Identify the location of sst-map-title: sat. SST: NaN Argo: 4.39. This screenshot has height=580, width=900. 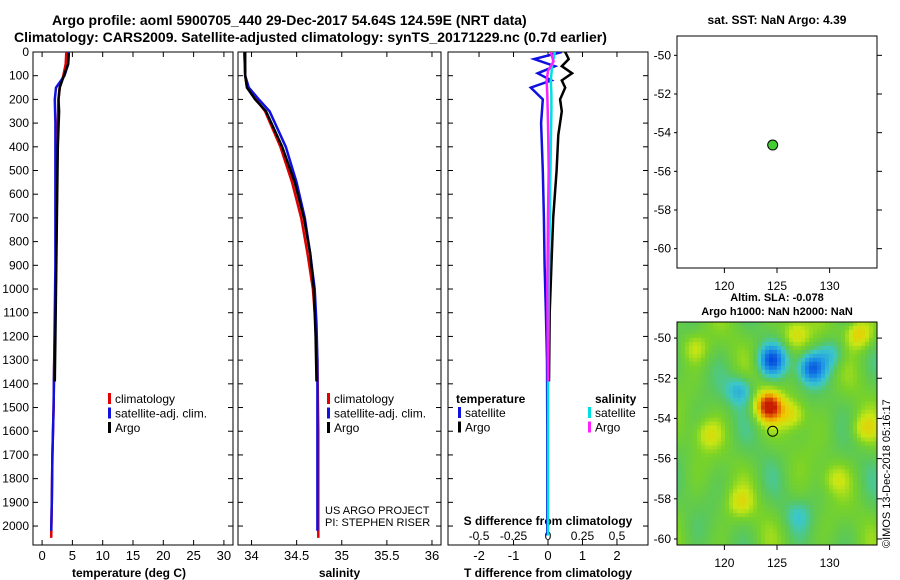
(777, 20).